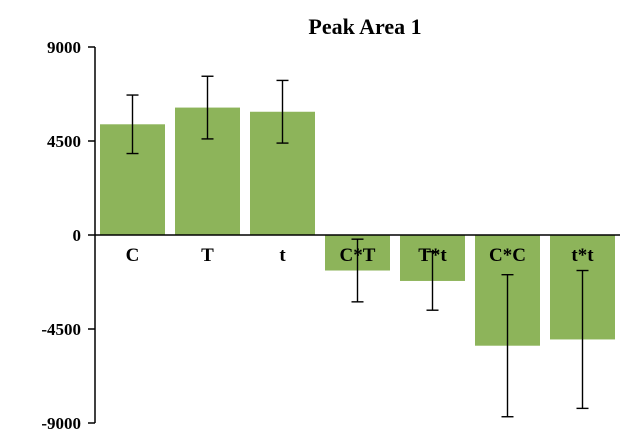  I want to click on y-tick-label: -9000, so click(61, 423).